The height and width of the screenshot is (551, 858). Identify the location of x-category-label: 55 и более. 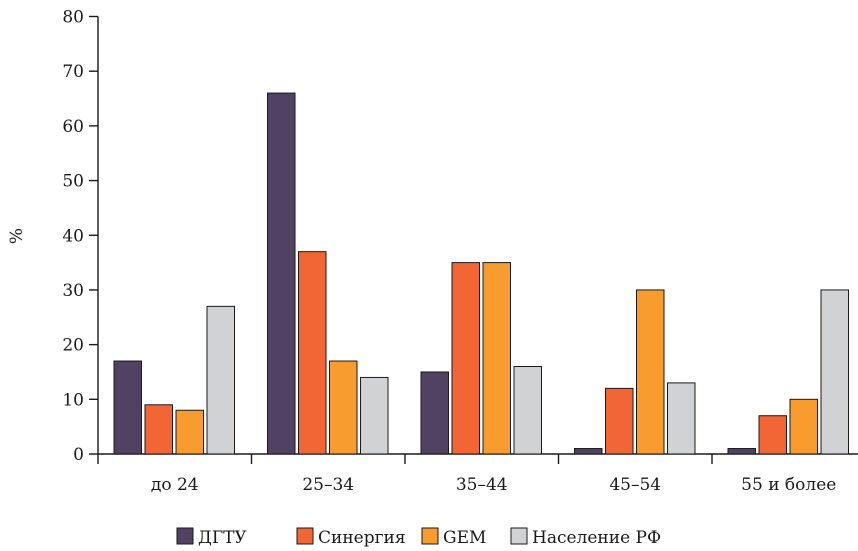
(788, 485).